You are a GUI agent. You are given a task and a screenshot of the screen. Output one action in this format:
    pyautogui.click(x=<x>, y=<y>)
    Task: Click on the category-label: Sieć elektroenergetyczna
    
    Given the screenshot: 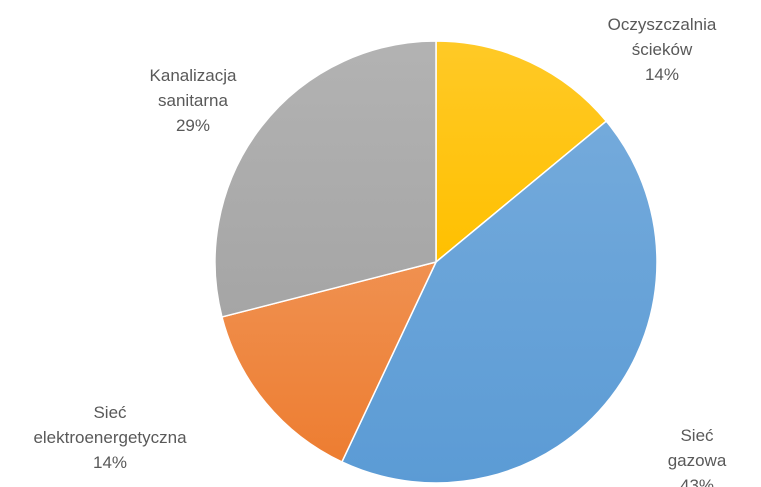 What is the action you would take?
    pyautogui.click(x=110, y=425)
    